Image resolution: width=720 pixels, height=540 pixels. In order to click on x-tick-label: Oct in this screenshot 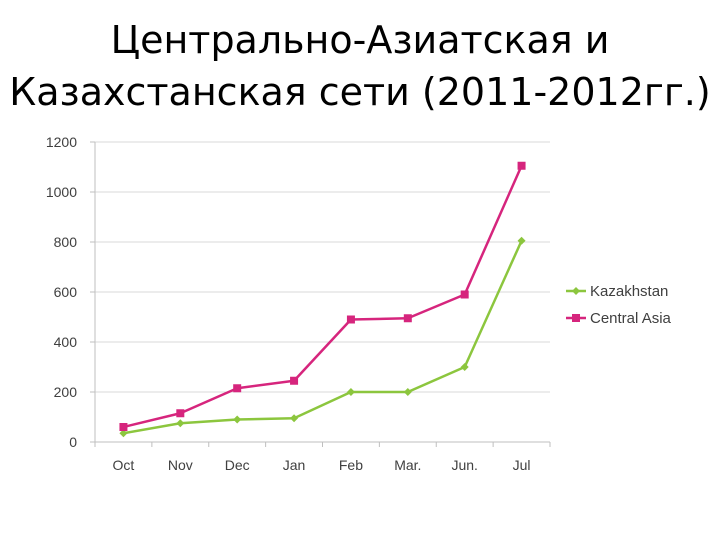, I will do `click(124, 465)`.